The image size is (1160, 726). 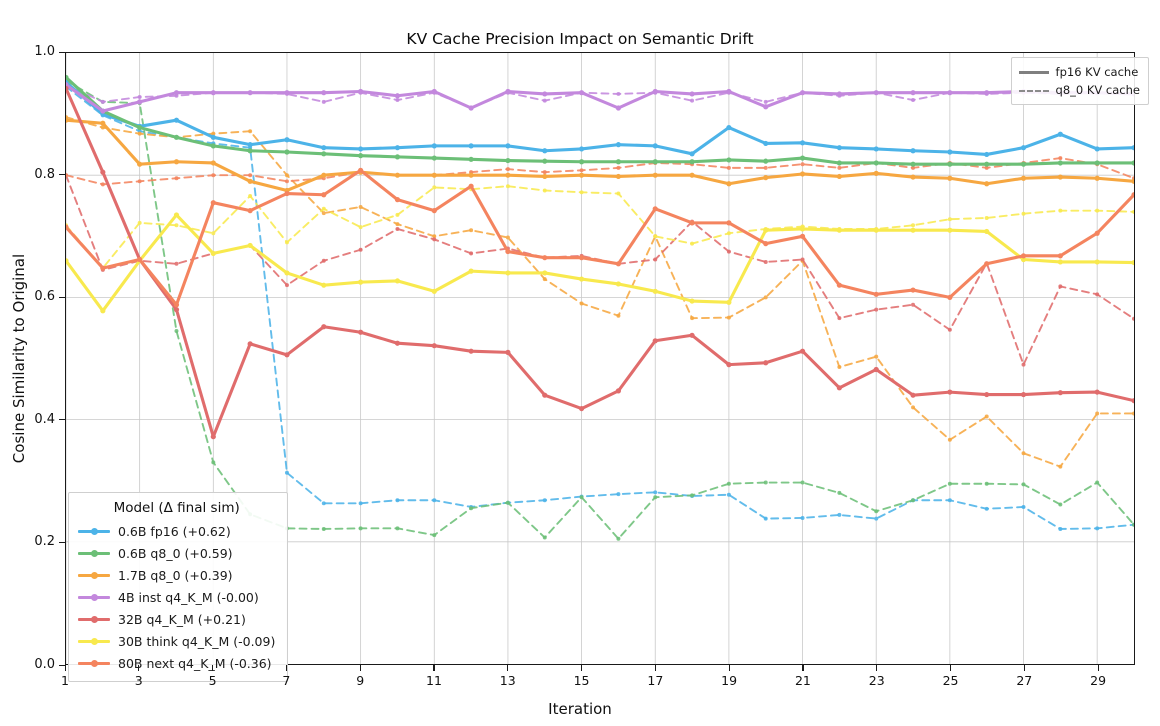 I want to click on legend-model-label: 0.6B q8_0 (+0.59), so click(x=175, y=553).